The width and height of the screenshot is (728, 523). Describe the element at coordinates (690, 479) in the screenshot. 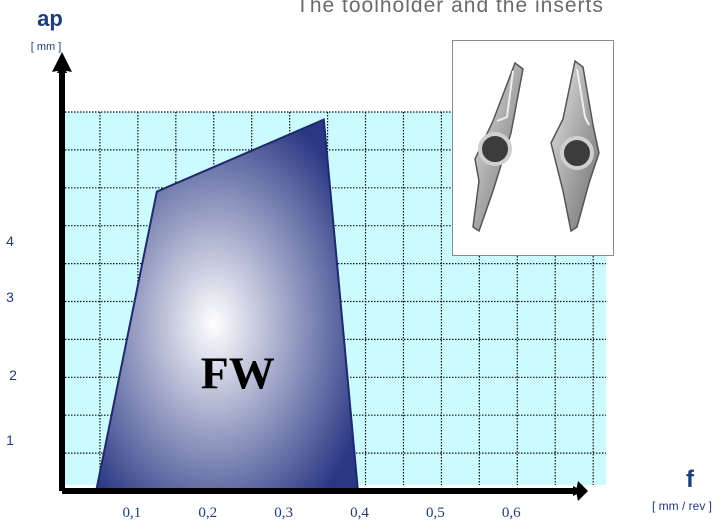

I see `x-axis-title: f` at that location.